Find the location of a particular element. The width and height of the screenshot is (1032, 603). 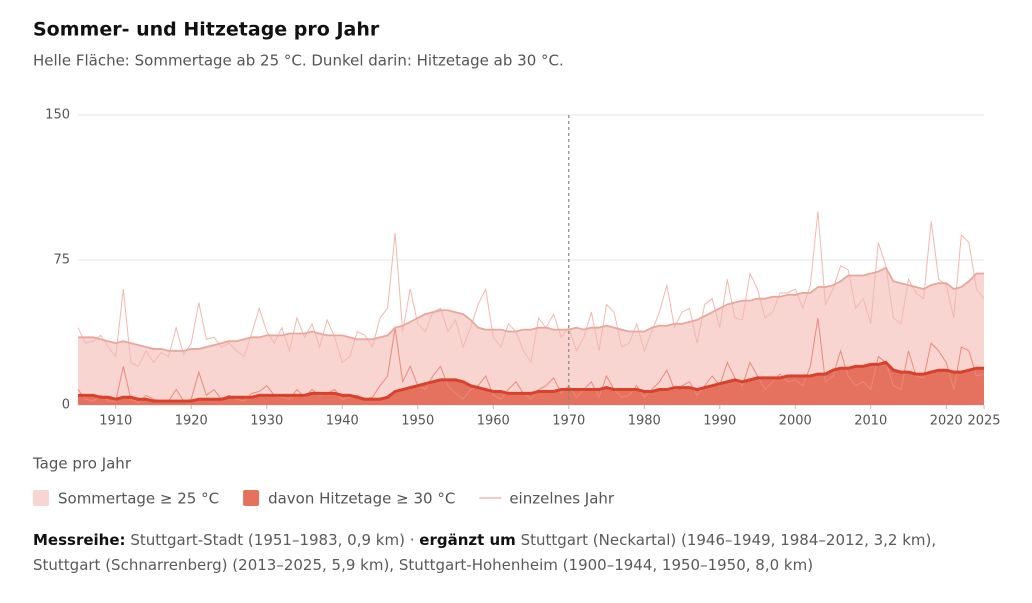

y-tick-label: 0 is located at coordinates (66, 405).